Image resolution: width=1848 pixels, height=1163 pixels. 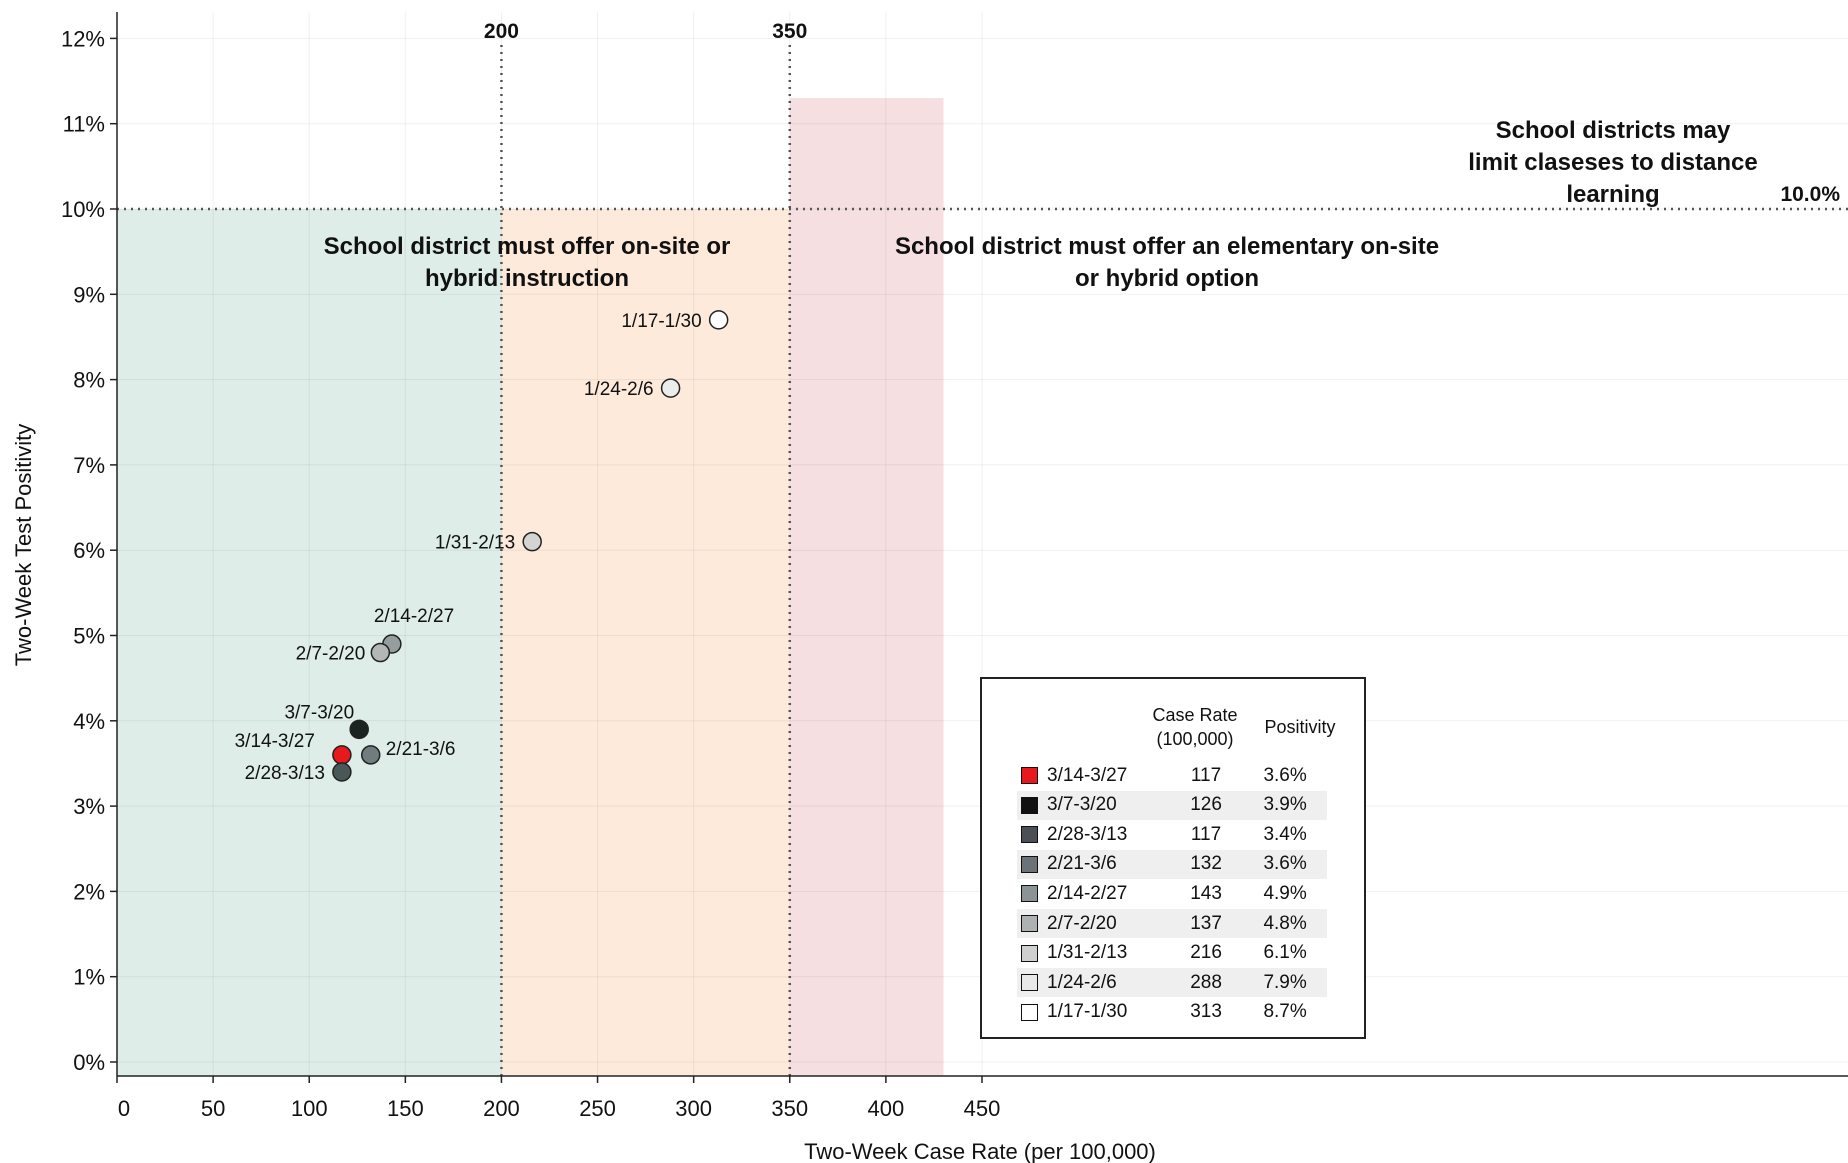 What do you see at coordinates (1087, 953) in the screenshot?
I see `legend-period: 1/31-2/13` at bounding box center [1087, 953].